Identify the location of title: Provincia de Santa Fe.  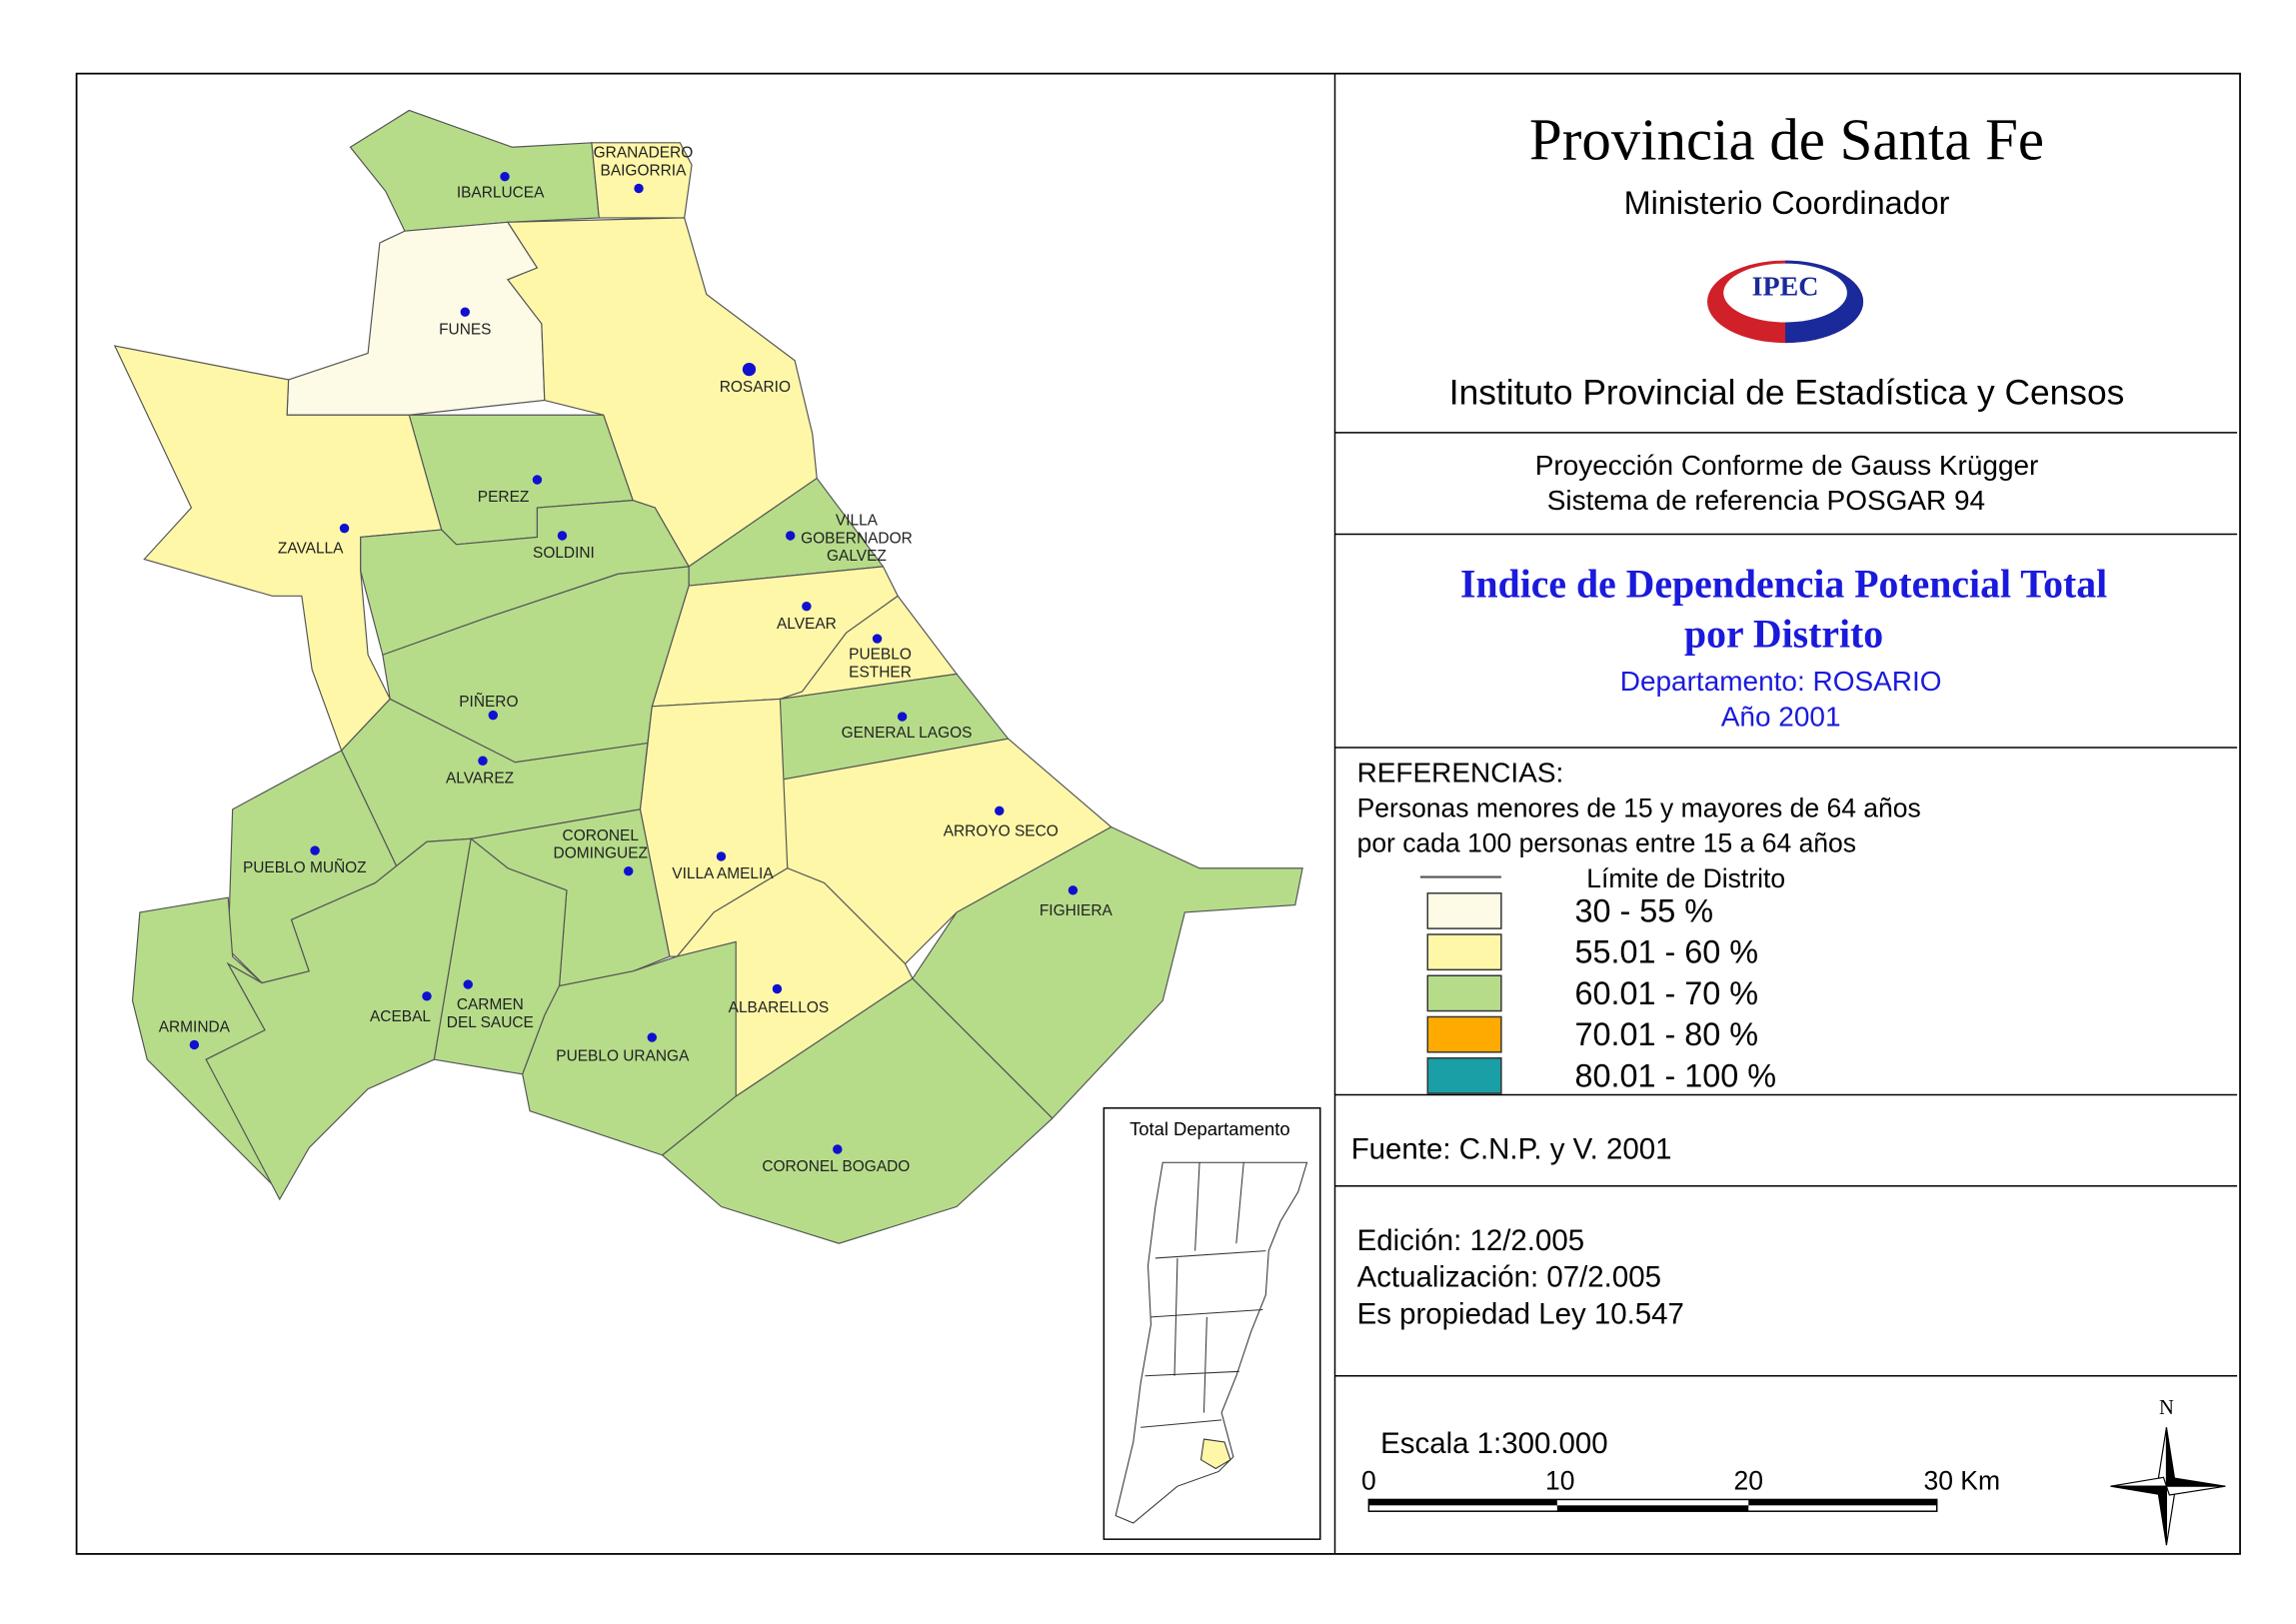
(1787, 140).